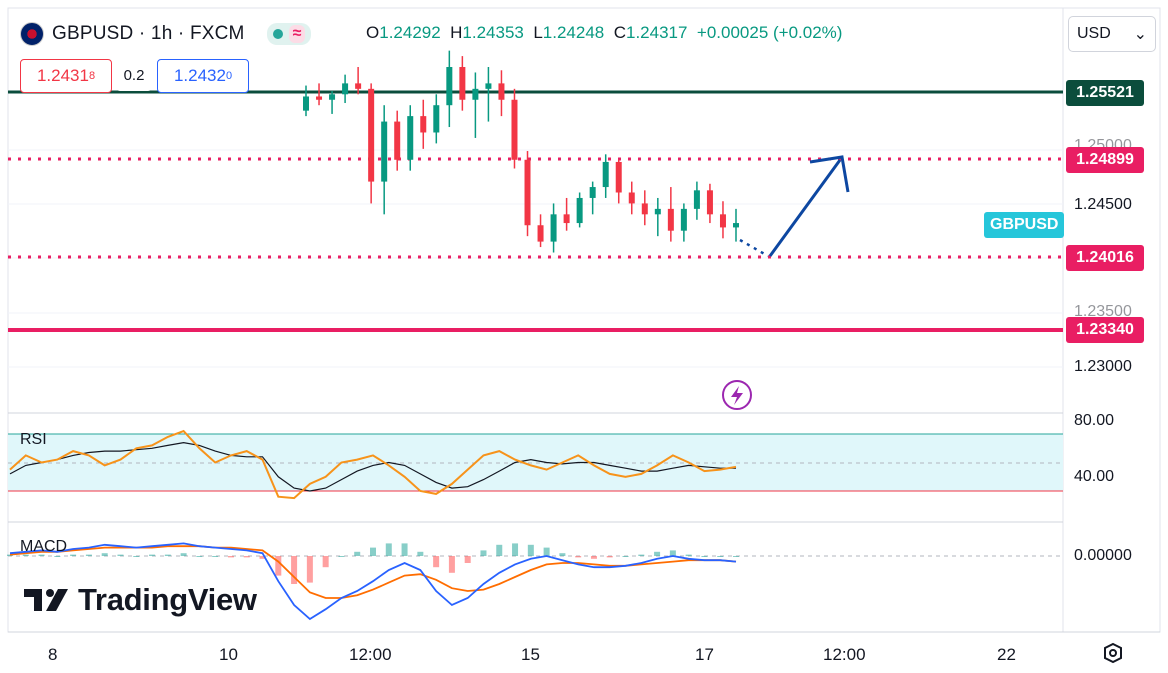 This screenshot has width=1168, height=673. What do you see at coordinates (737, 395) in the screenshot?
I see `lightning-icon` at bounding box center [737, 395].